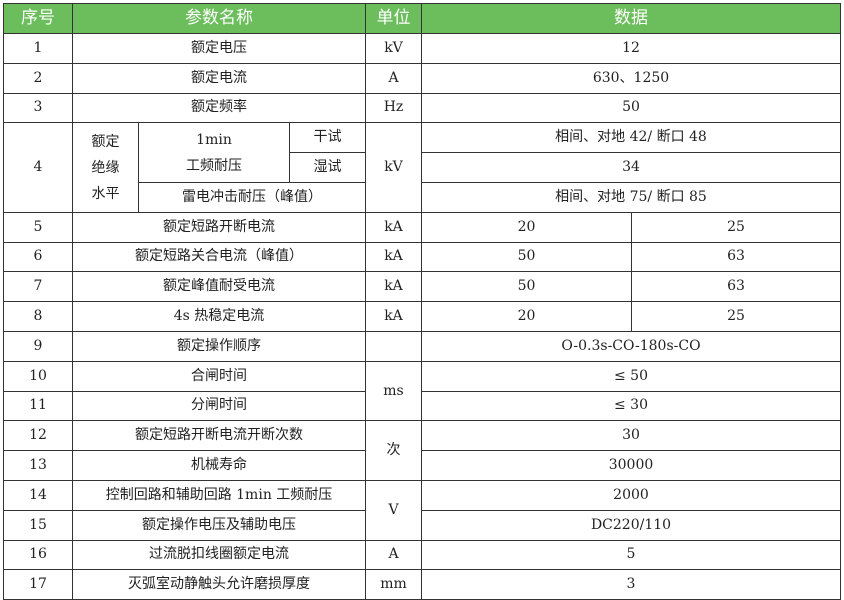 This screenshot has height=600, width=844. I want to click on group-line: 水平, so click(105, 193).